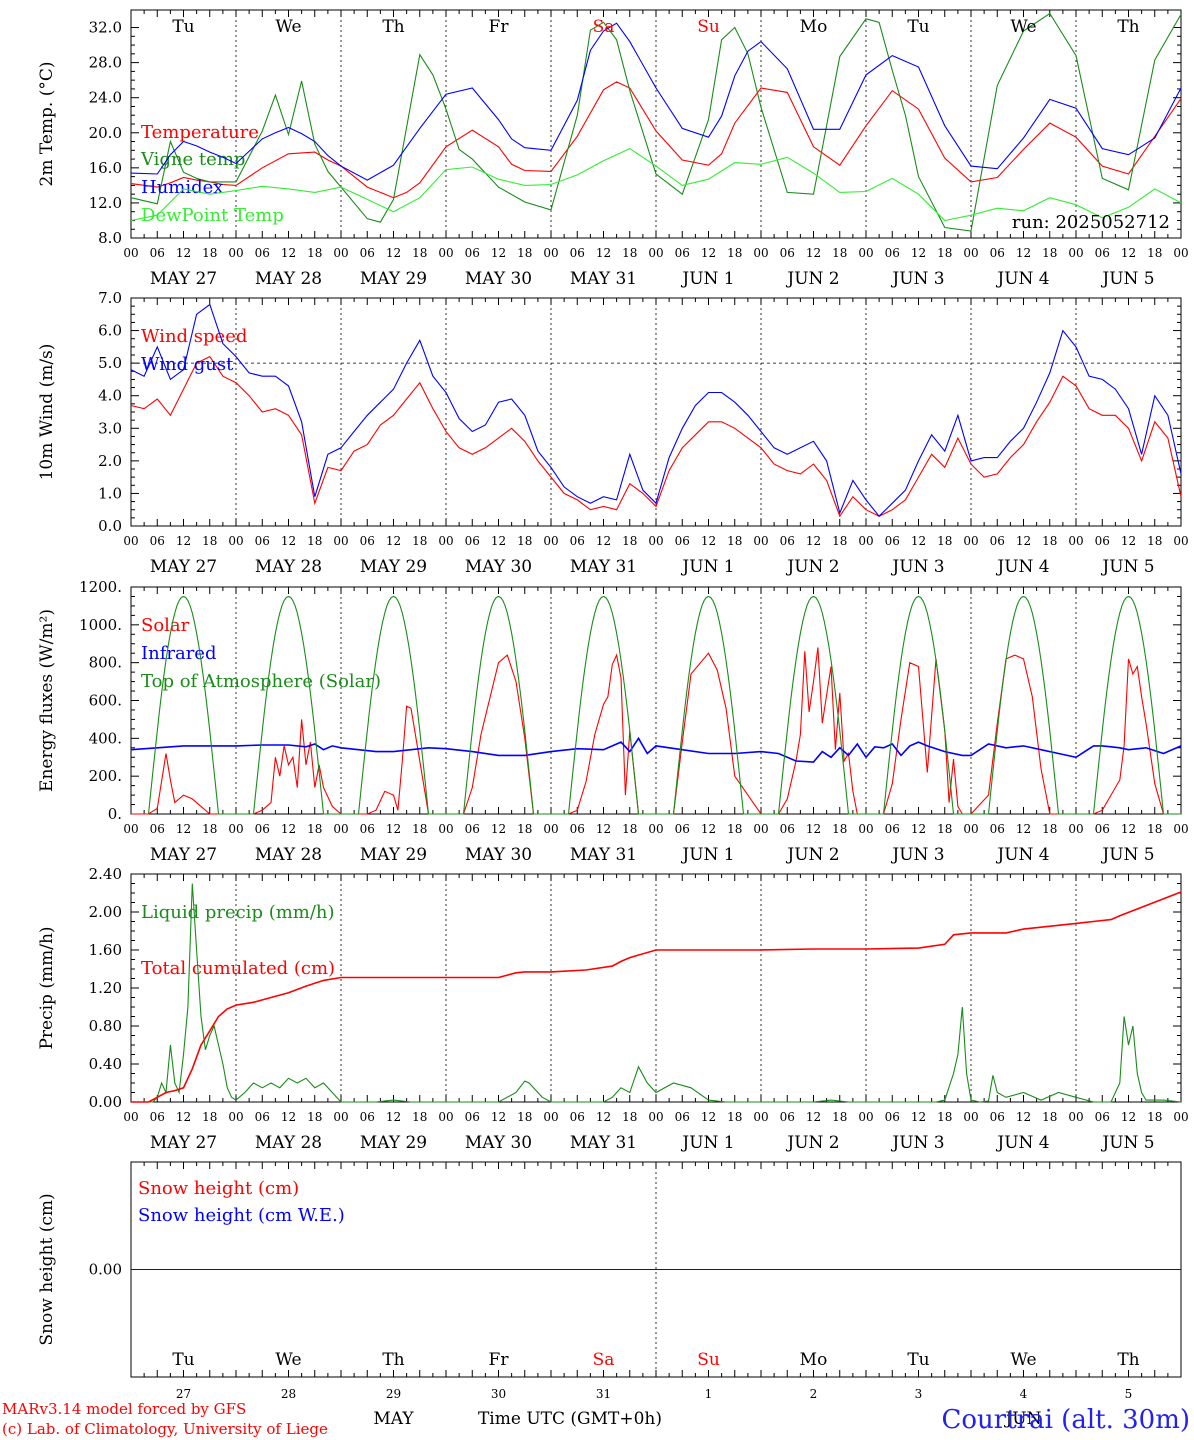 Image resolution: width=1194 pixels, height=1440 pixels. I want to click on y-tick-label: 20.0, so click(105, 133).